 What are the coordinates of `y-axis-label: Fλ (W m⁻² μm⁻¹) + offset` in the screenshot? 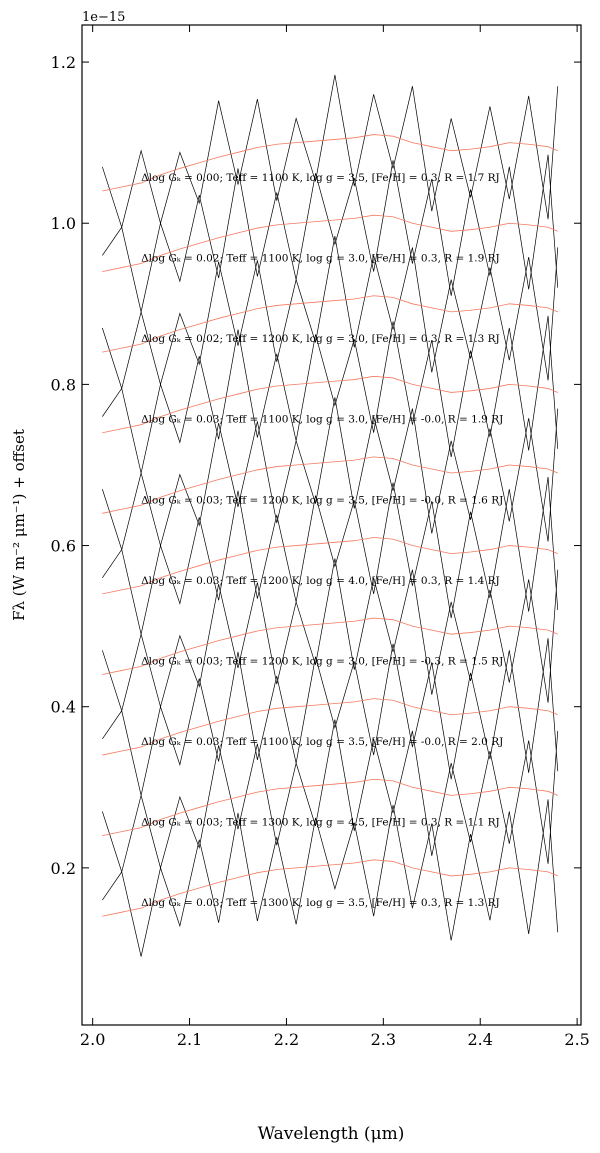 It's located at (19, 525).